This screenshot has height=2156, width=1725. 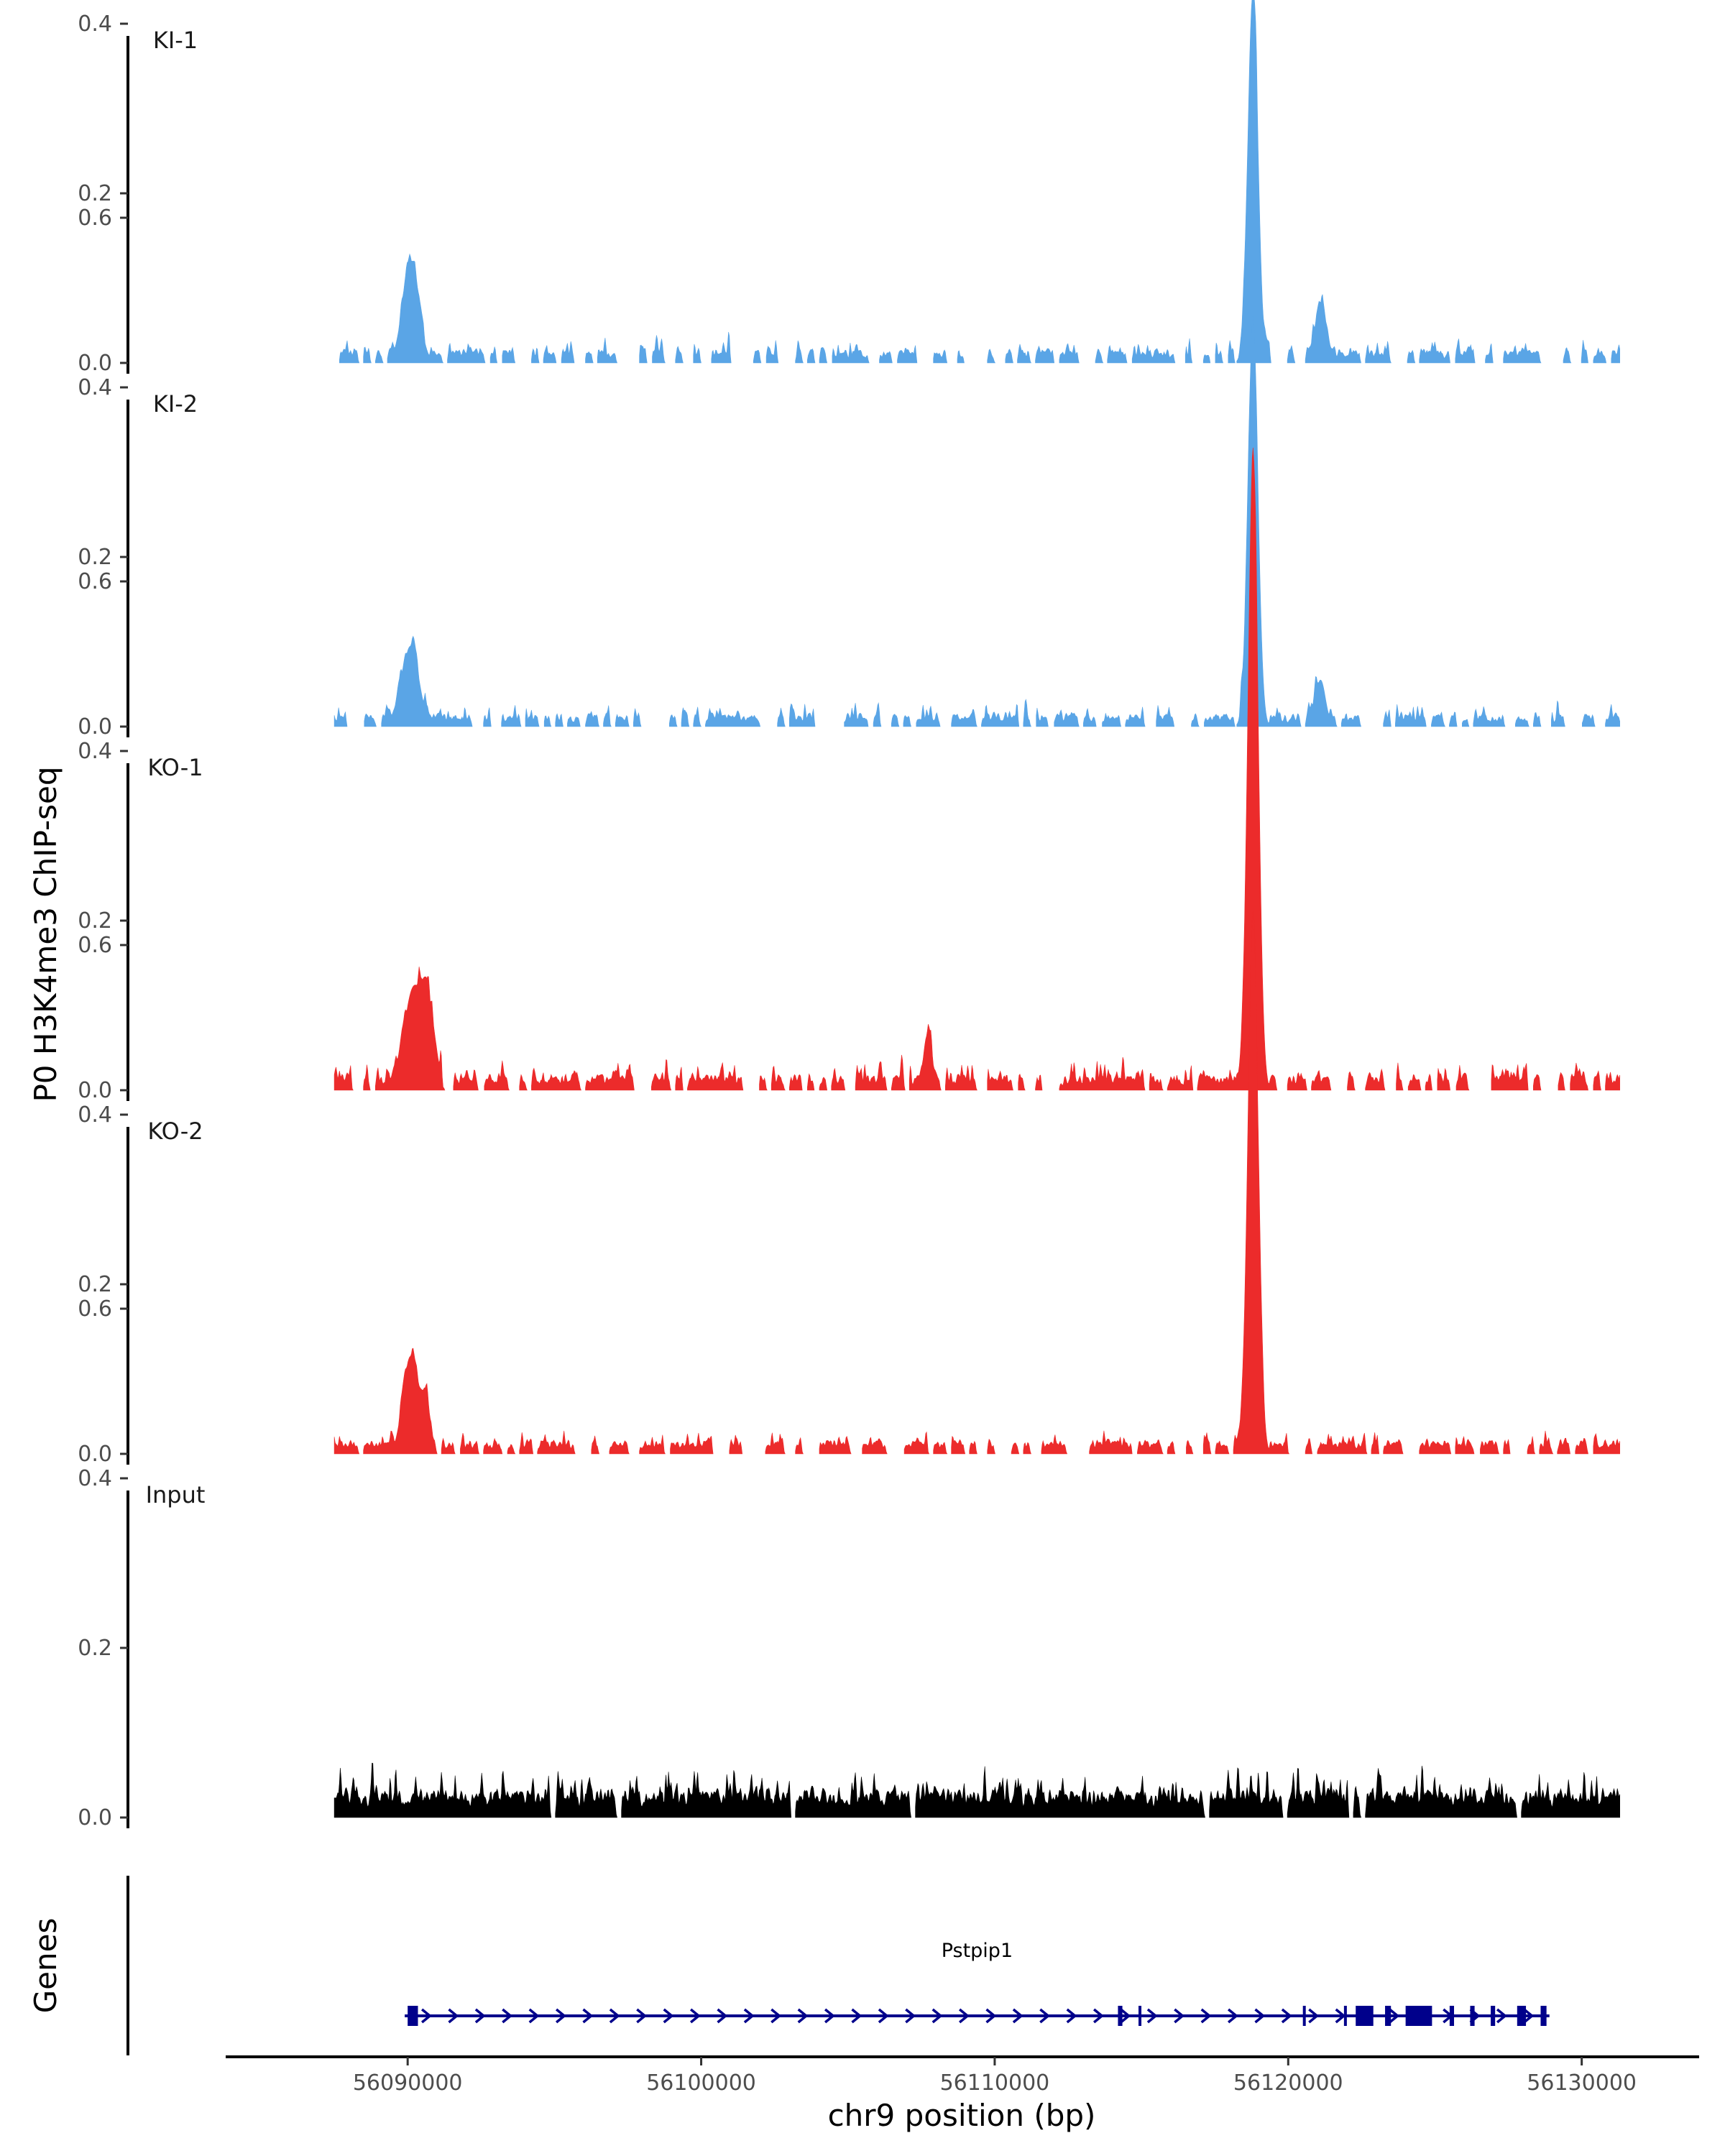 I want to click on gene-name-label: Pstpip1, so click(x=977, y=1951).